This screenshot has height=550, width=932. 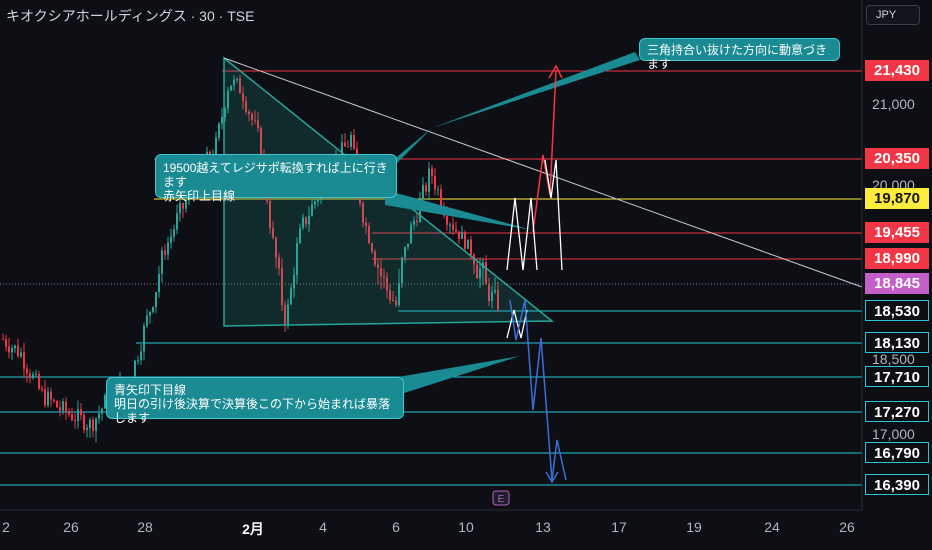 What do you see at coordinates (897, 484) in the screenshot?
I see `level-badge: 16,390` at bounding box center [897, 484].